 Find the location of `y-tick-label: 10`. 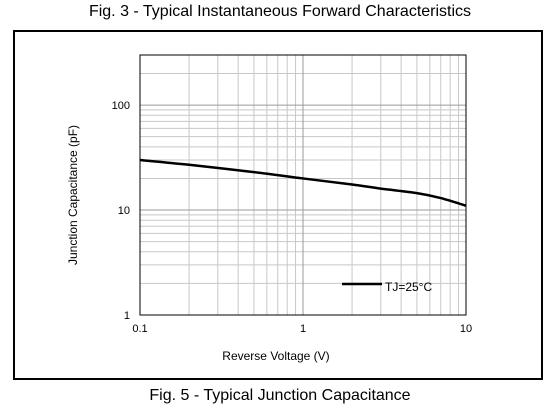

y-tick-label: 10 is located at coordinates (124, 211).